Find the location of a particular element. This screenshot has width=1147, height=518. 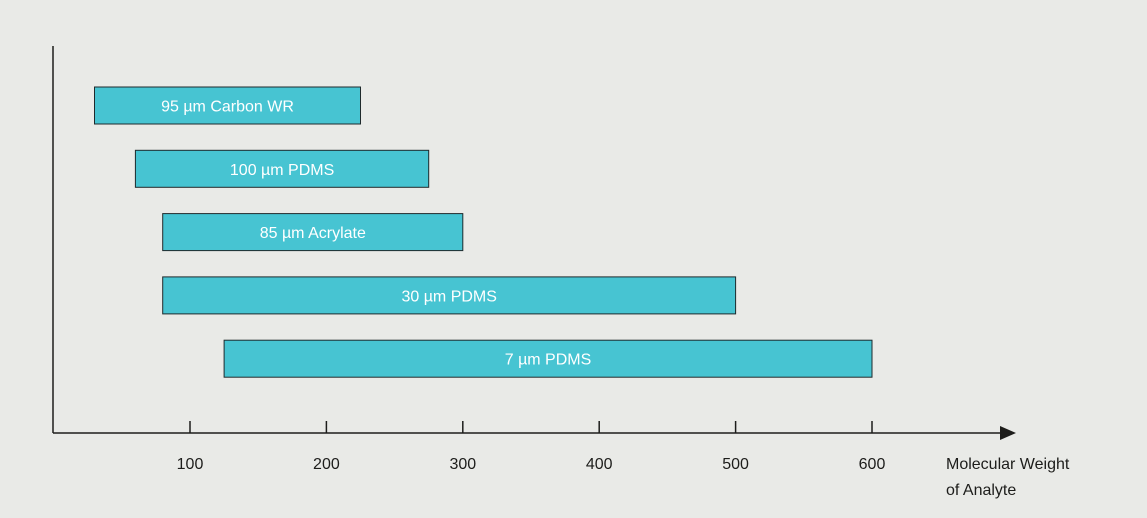

bar-label-3: 85 µm Acrylate is located at coordinates (313, 233).